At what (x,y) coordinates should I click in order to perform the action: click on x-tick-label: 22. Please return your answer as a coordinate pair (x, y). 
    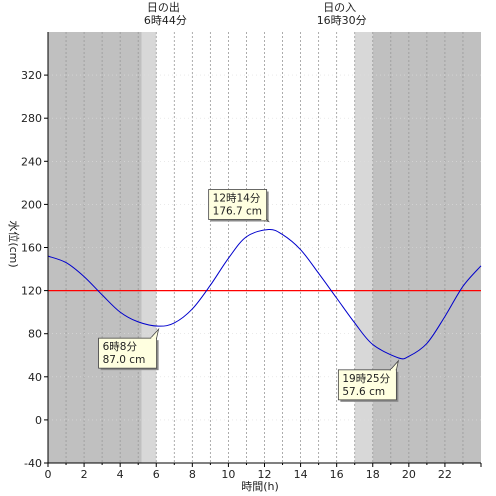
    Looking at the image, I should click on (445, 474).